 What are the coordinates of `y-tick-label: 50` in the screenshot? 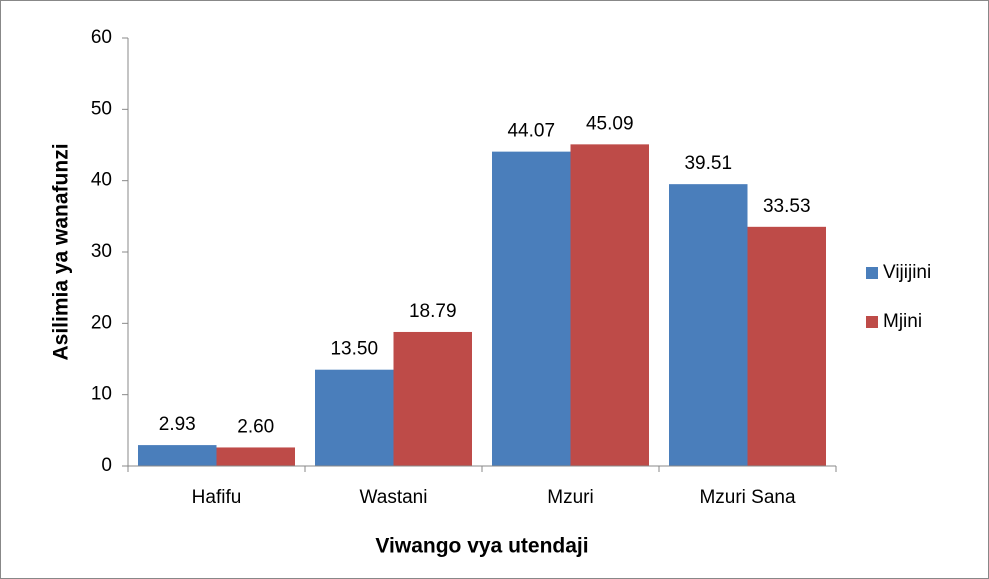 It's located at (101, 108).